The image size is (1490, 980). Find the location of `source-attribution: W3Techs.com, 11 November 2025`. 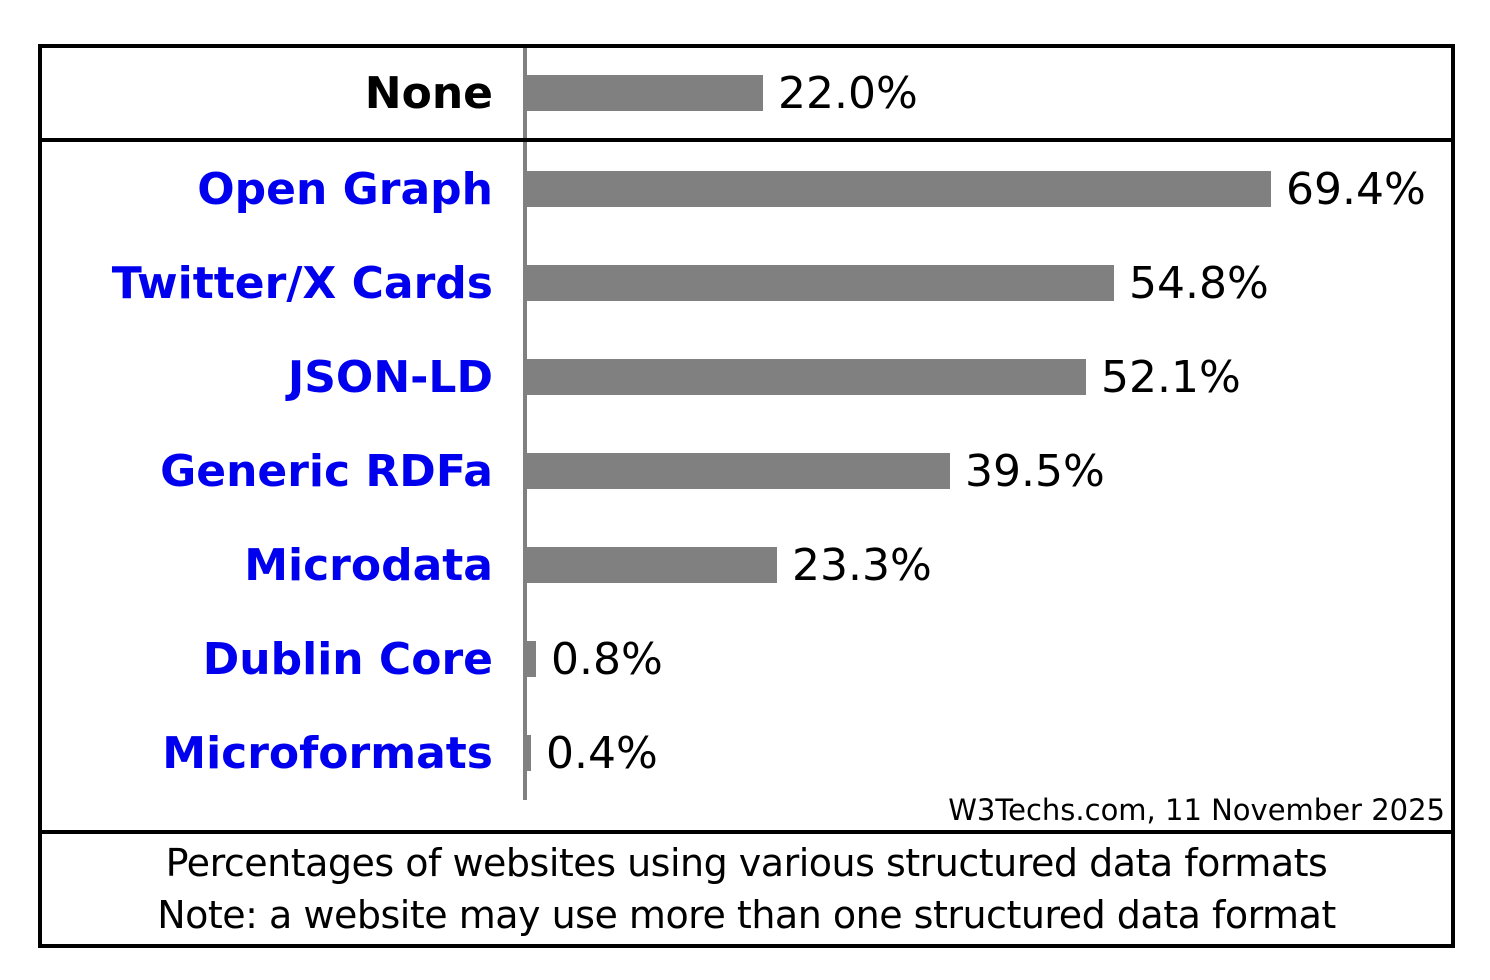

source-attribution: W3Techs.com, 11 November 2025 is located at coordinates (1196, 810).